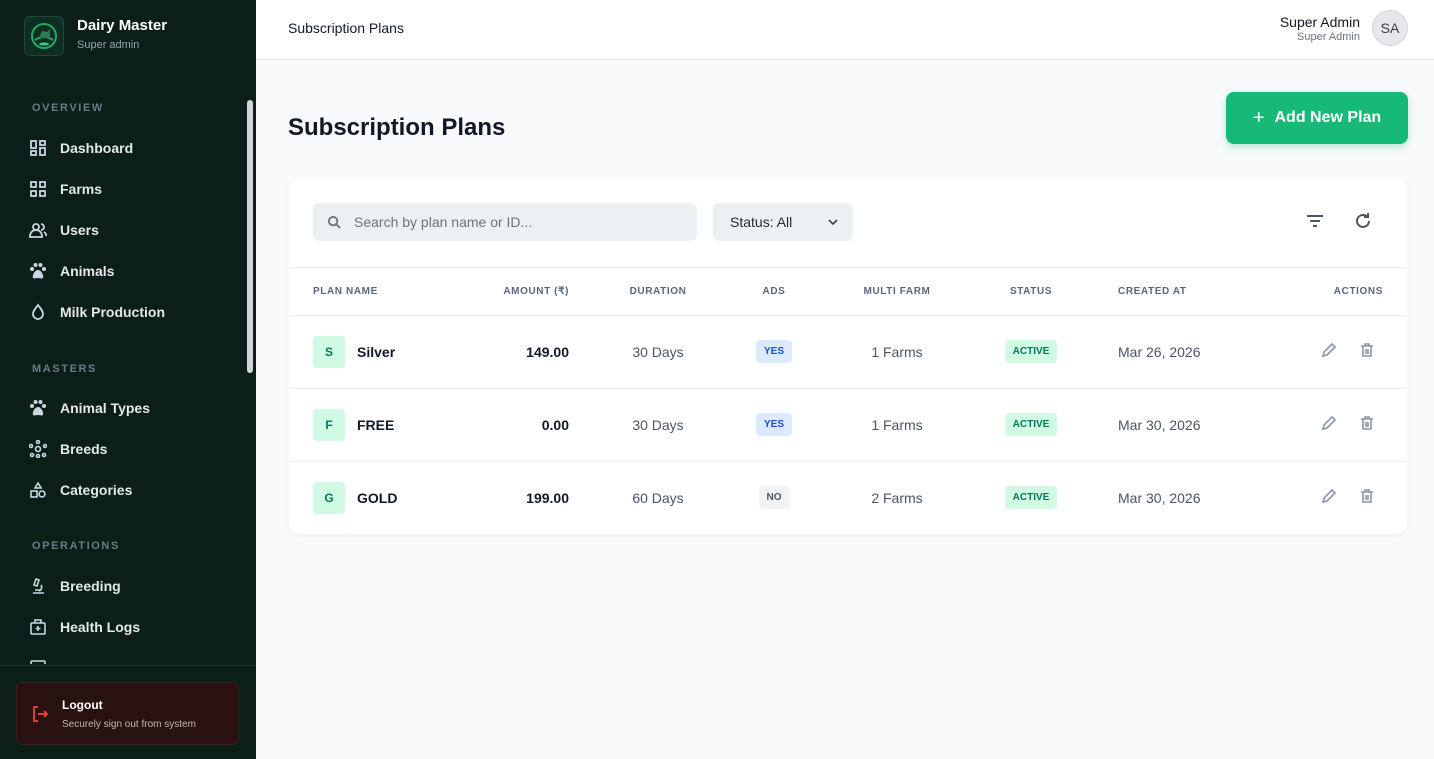  I want to click on sidebar-item-label: Breeds, so click(84, 448).